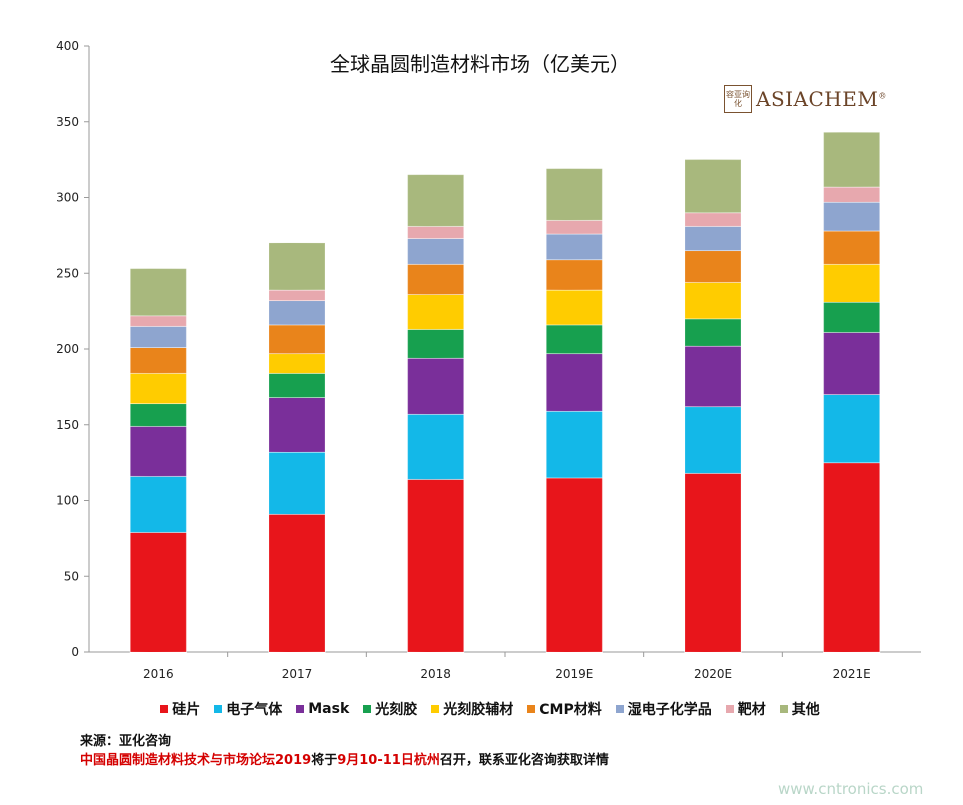 The width and height of the screenshot is (963, 805). I want to click on x-tick-label: 2020E, so click(713, 674).